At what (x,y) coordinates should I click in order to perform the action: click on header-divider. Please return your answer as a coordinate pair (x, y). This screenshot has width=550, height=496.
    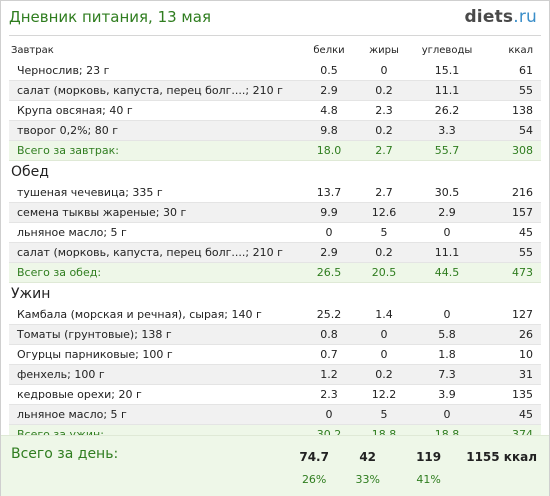
    Looking at the image, I should click on (275, 35).